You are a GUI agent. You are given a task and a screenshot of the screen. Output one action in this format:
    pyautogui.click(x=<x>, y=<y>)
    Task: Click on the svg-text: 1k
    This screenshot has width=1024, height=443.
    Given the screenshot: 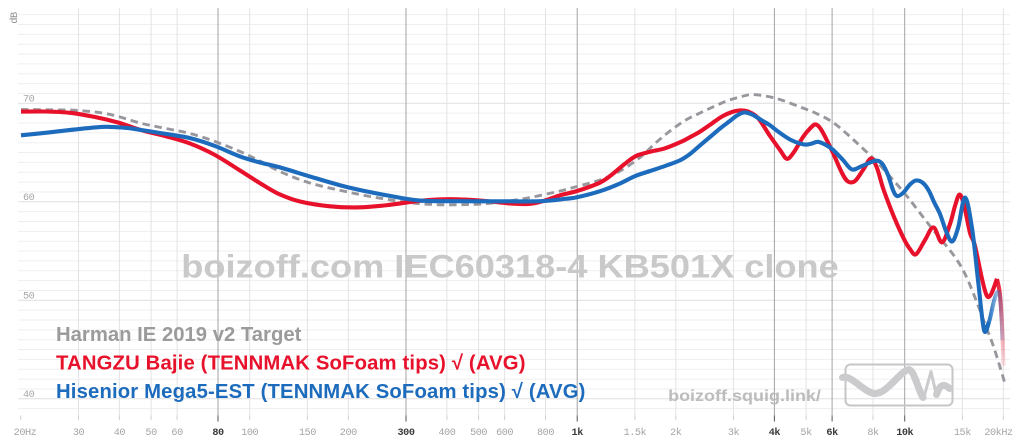 What is the action you would take?
    pyautogui.click(x=578, y=433)
    